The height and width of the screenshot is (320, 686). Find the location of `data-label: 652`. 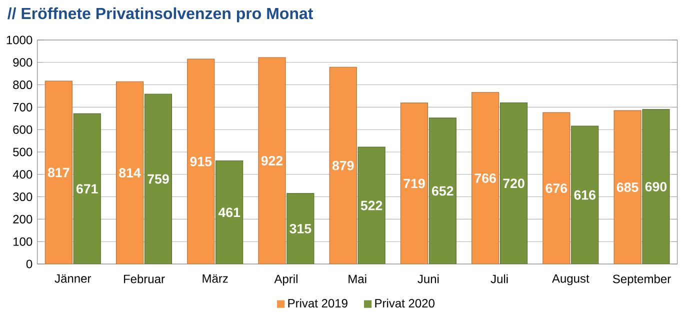

data-label: 652 is located at coordinates (443, 191).